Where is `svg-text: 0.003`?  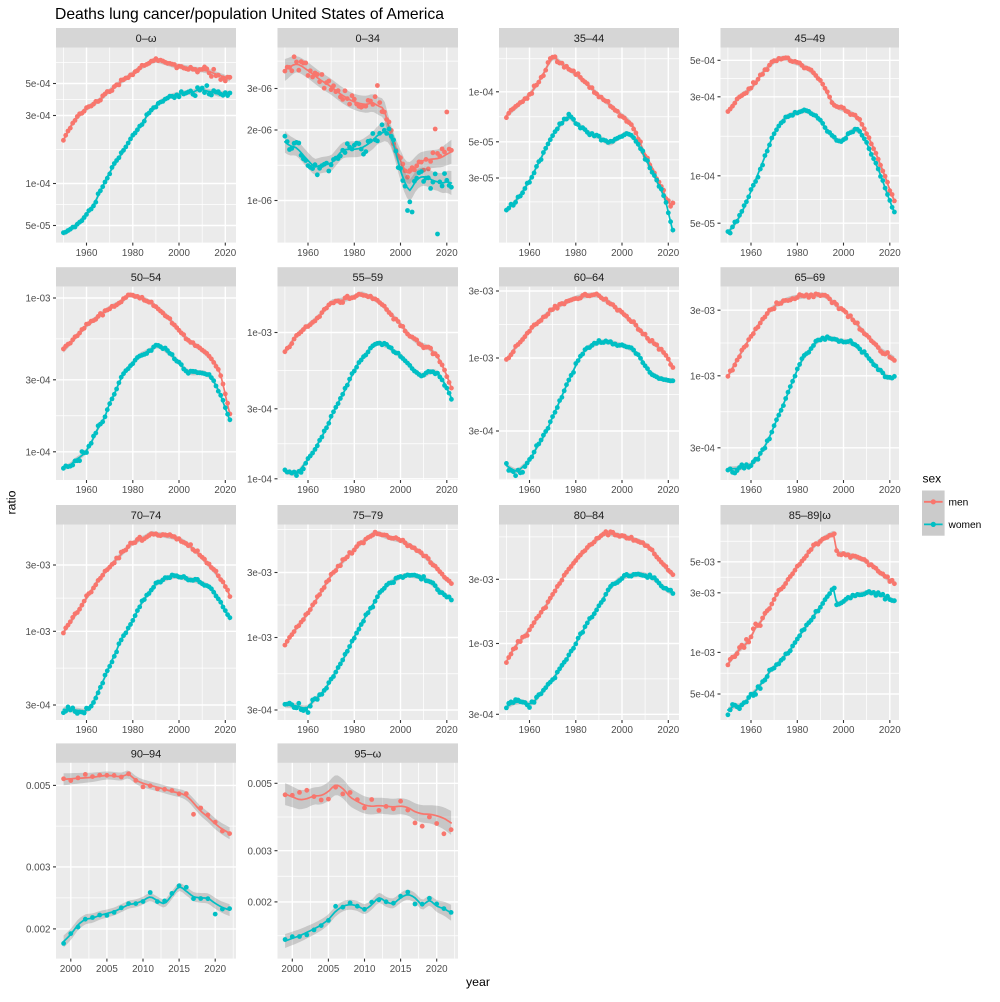
svg-text: 0.003 is located at coordinates (259, 851).